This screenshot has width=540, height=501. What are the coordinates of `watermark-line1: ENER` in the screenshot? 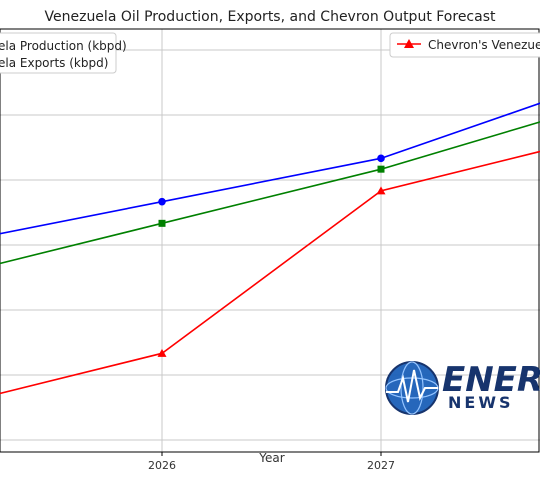 It's located at (491, 380).